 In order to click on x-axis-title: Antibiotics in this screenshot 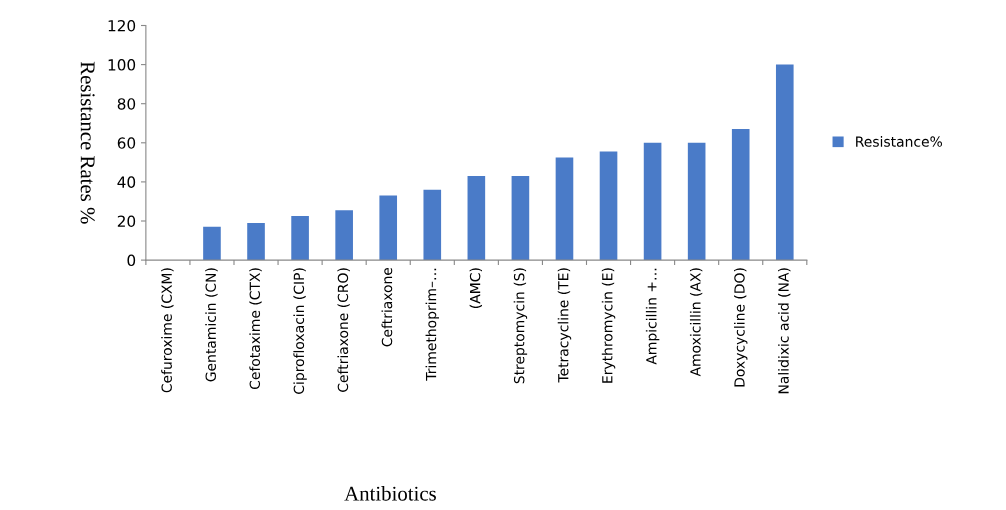, I will do `click(390, 493)`.